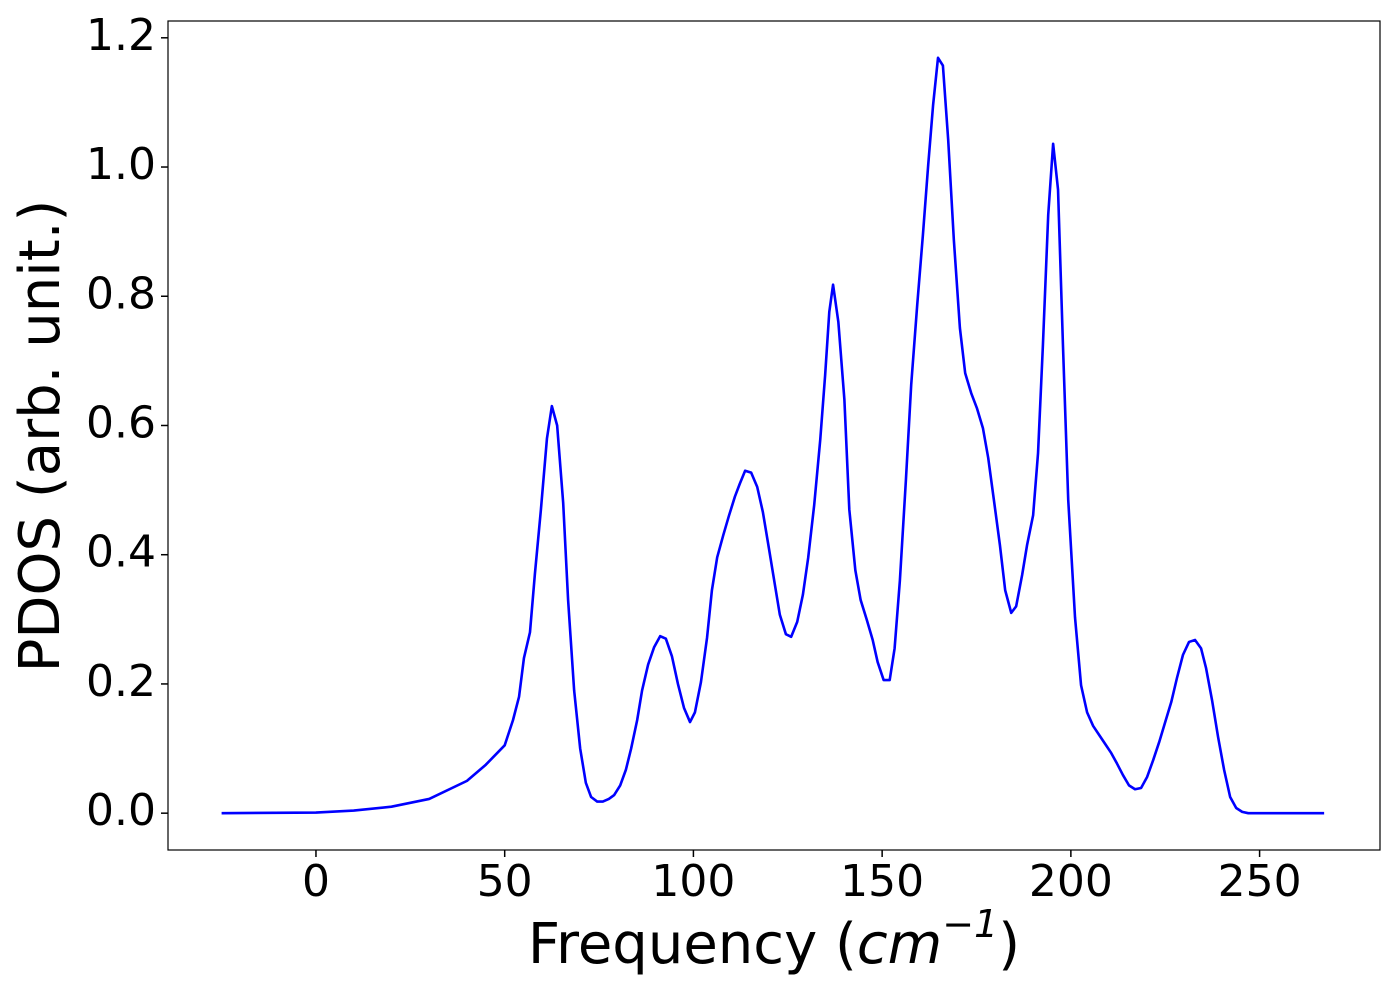 The image size is (1400, 1000). Describe the element at coordinates (316, 881) in the screenshot. I see `x-tick-label: 0` at that location.